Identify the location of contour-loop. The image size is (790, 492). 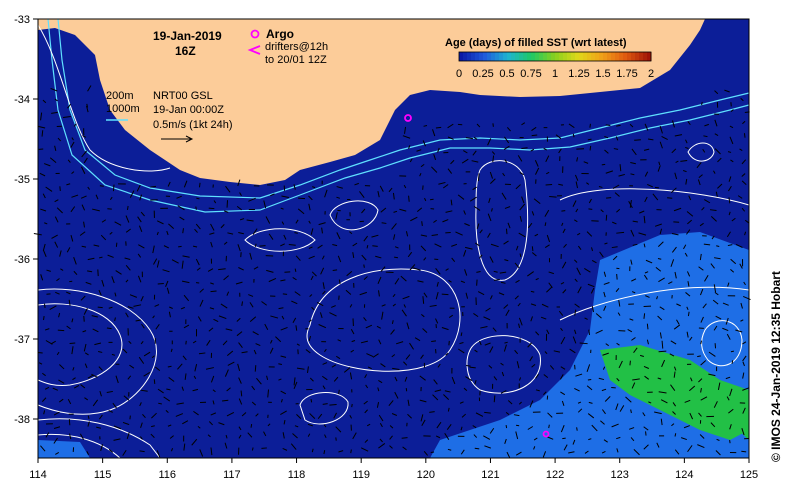
(324, 408).